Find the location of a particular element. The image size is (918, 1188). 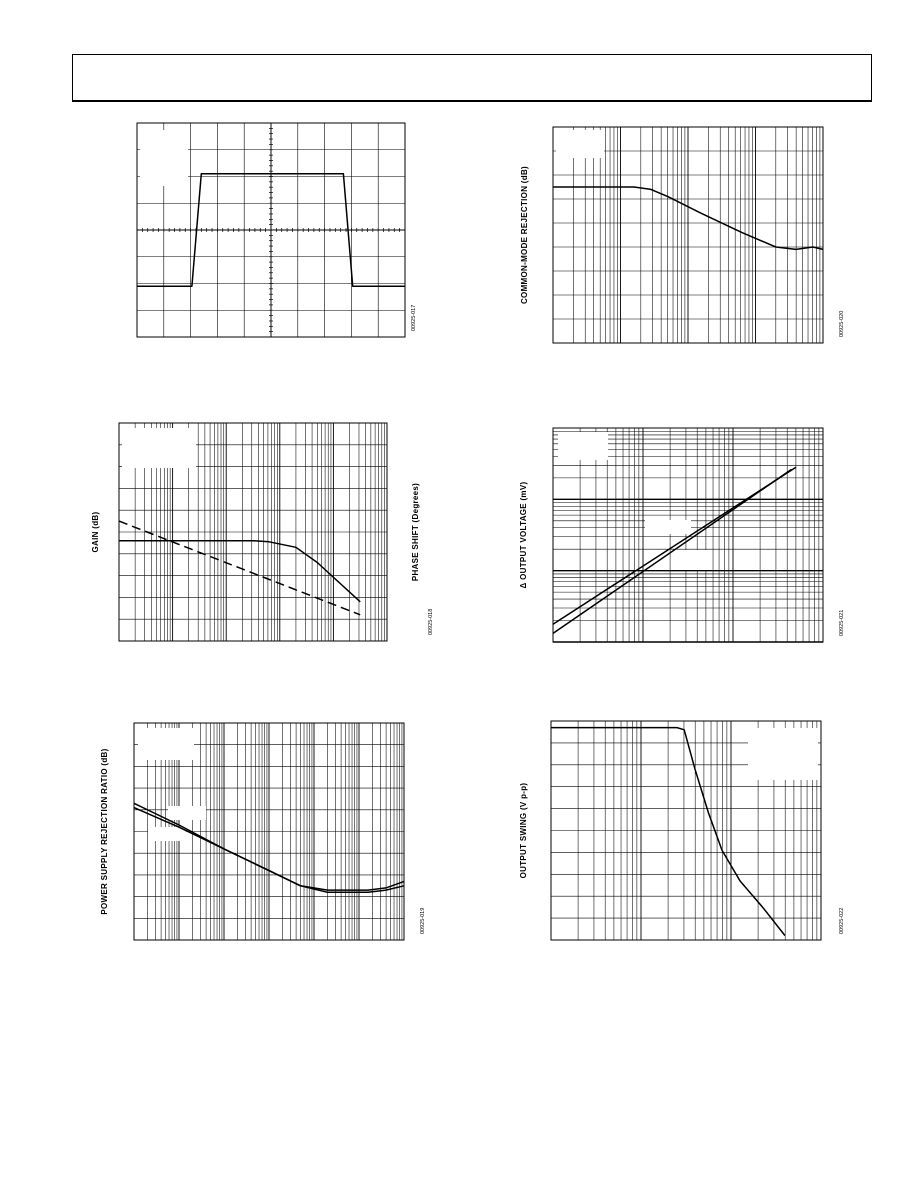

y-axis-label: GAIN (dB) is located at coordinates (95, 532).